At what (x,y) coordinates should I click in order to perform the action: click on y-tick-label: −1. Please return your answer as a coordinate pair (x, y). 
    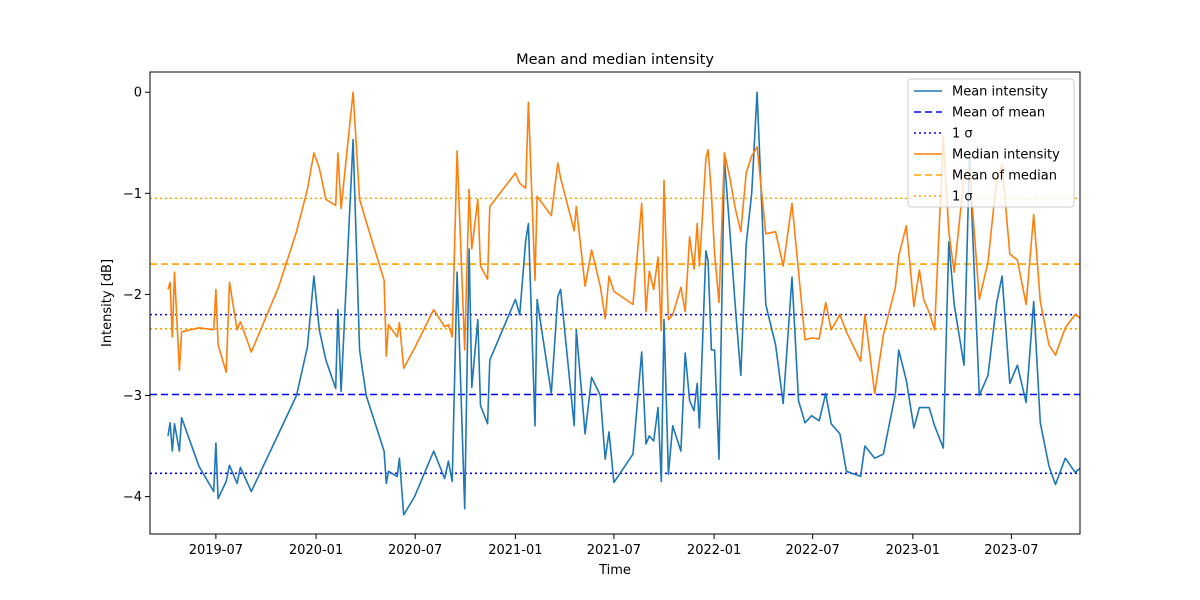
    Looking at the image, I should click on (132, 194).